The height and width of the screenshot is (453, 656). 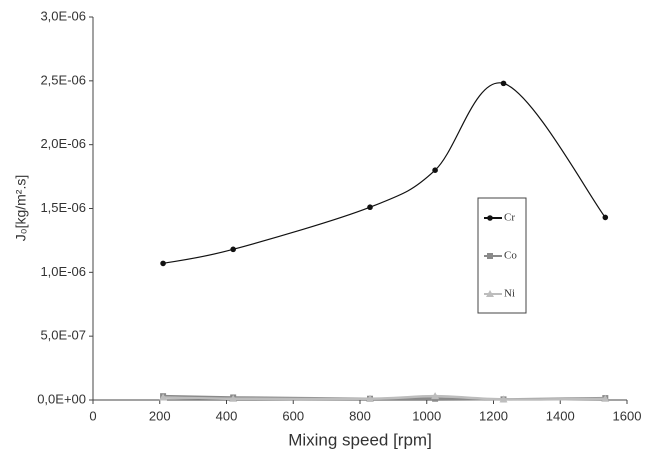 What do you see at coordinates (493, 415) in the screenshot?
I see `x-tick-label: 1200` at bounding box center [493, 415].